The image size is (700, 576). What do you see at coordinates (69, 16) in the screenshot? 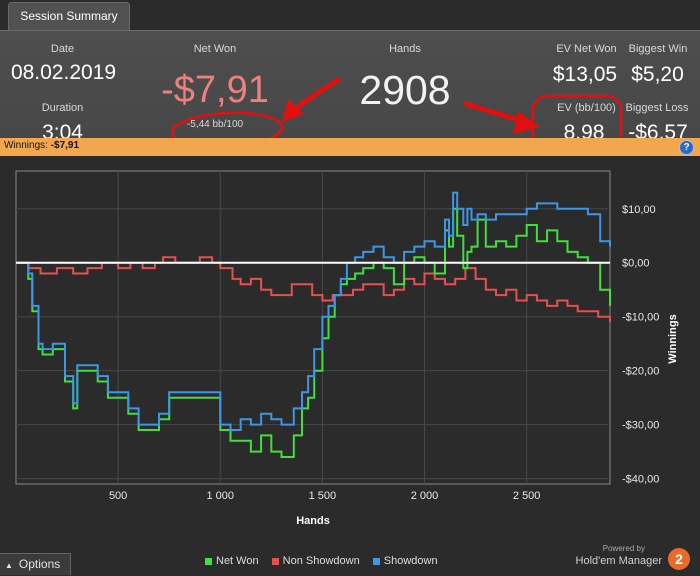
I see `tab-session-summary: Session Summary` at bounding box center [69, 16].